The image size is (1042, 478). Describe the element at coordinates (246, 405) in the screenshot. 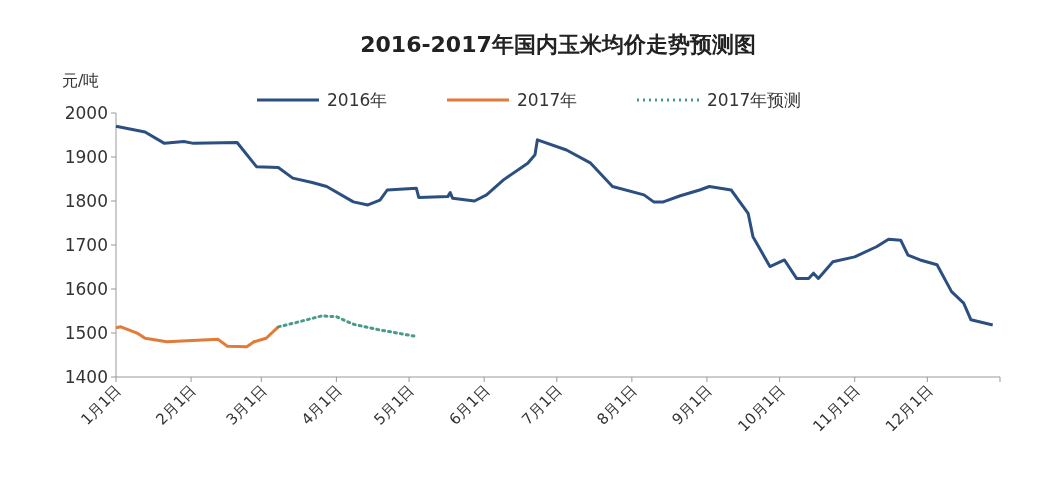

I see `x-tick-label: 3月1日` at that location.